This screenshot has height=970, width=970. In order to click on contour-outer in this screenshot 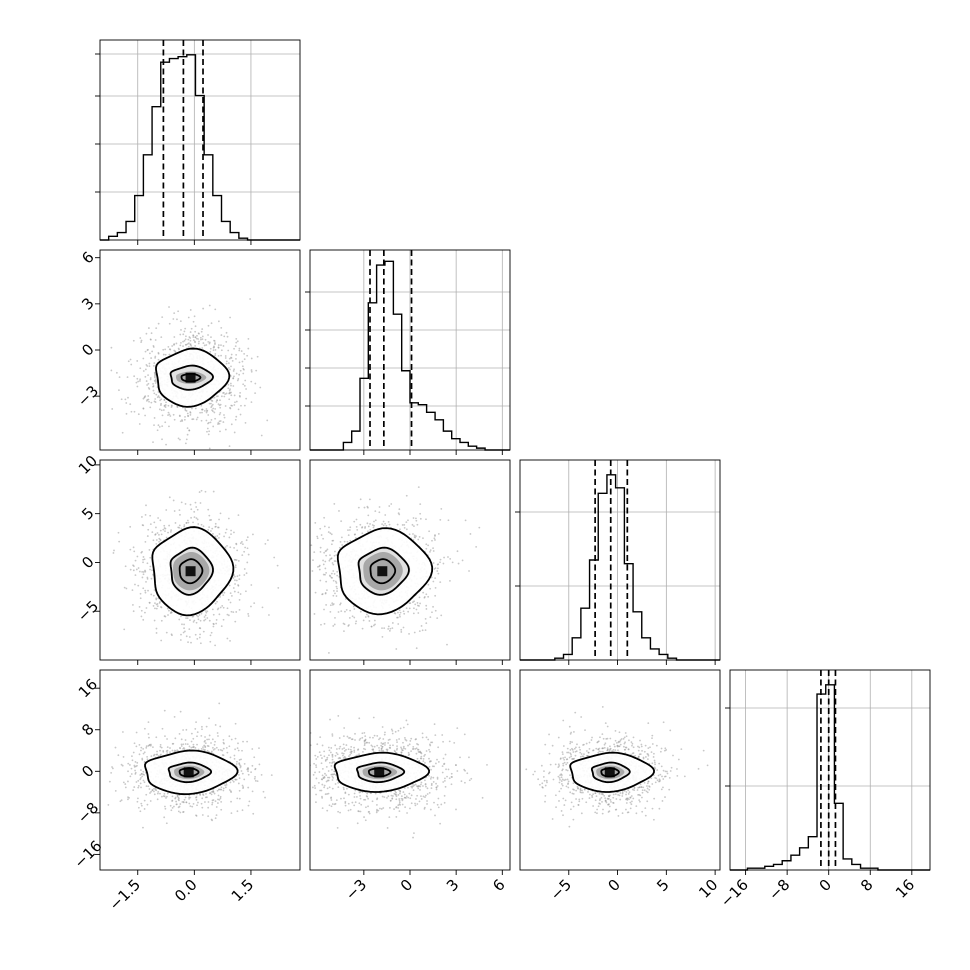, I will do `click(385, 571)`.